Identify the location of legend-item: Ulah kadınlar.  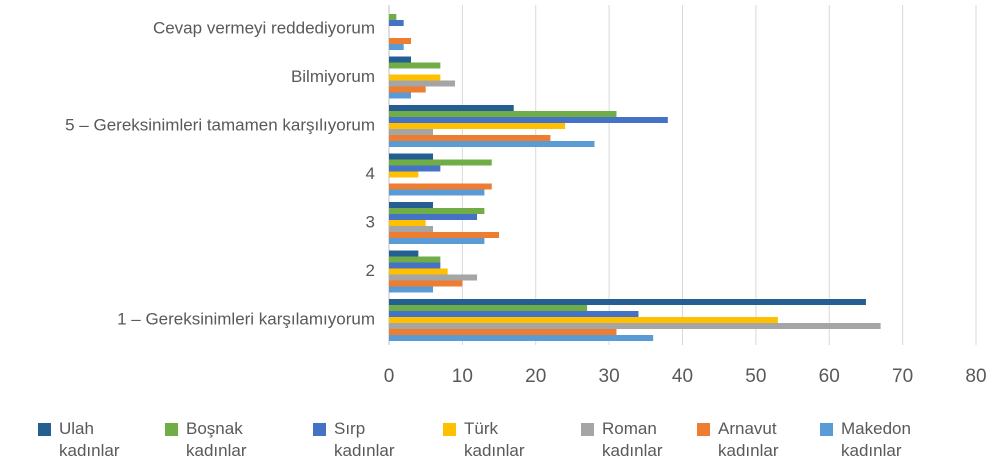
(88, 440).